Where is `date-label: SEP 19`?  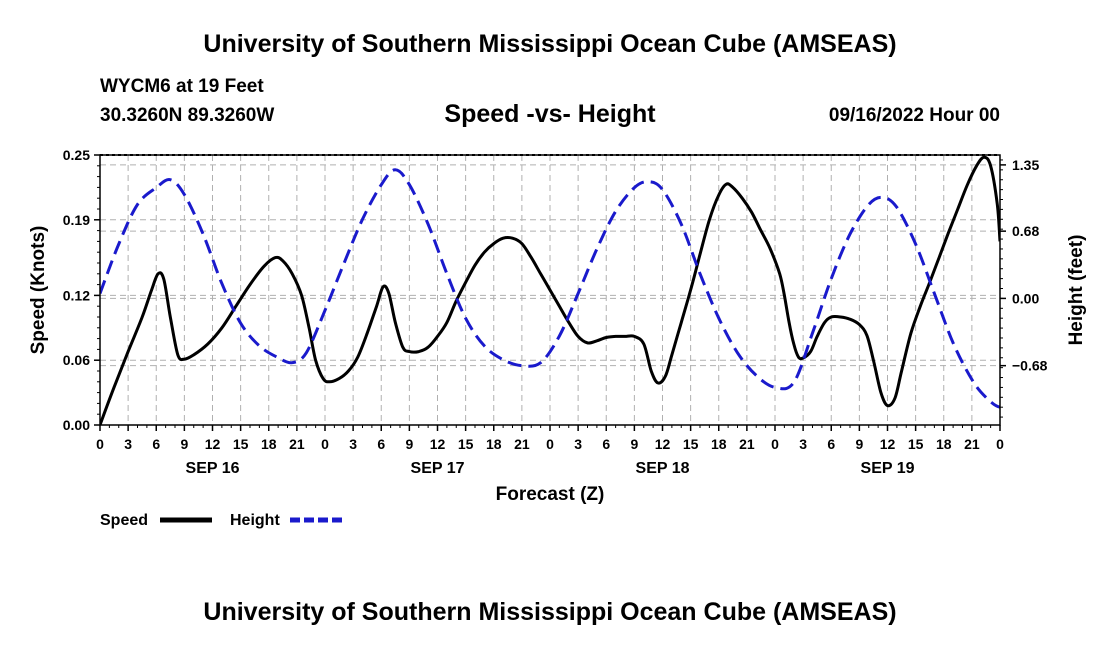
date-label: SEP 19 is located at coordinates (888, 468).